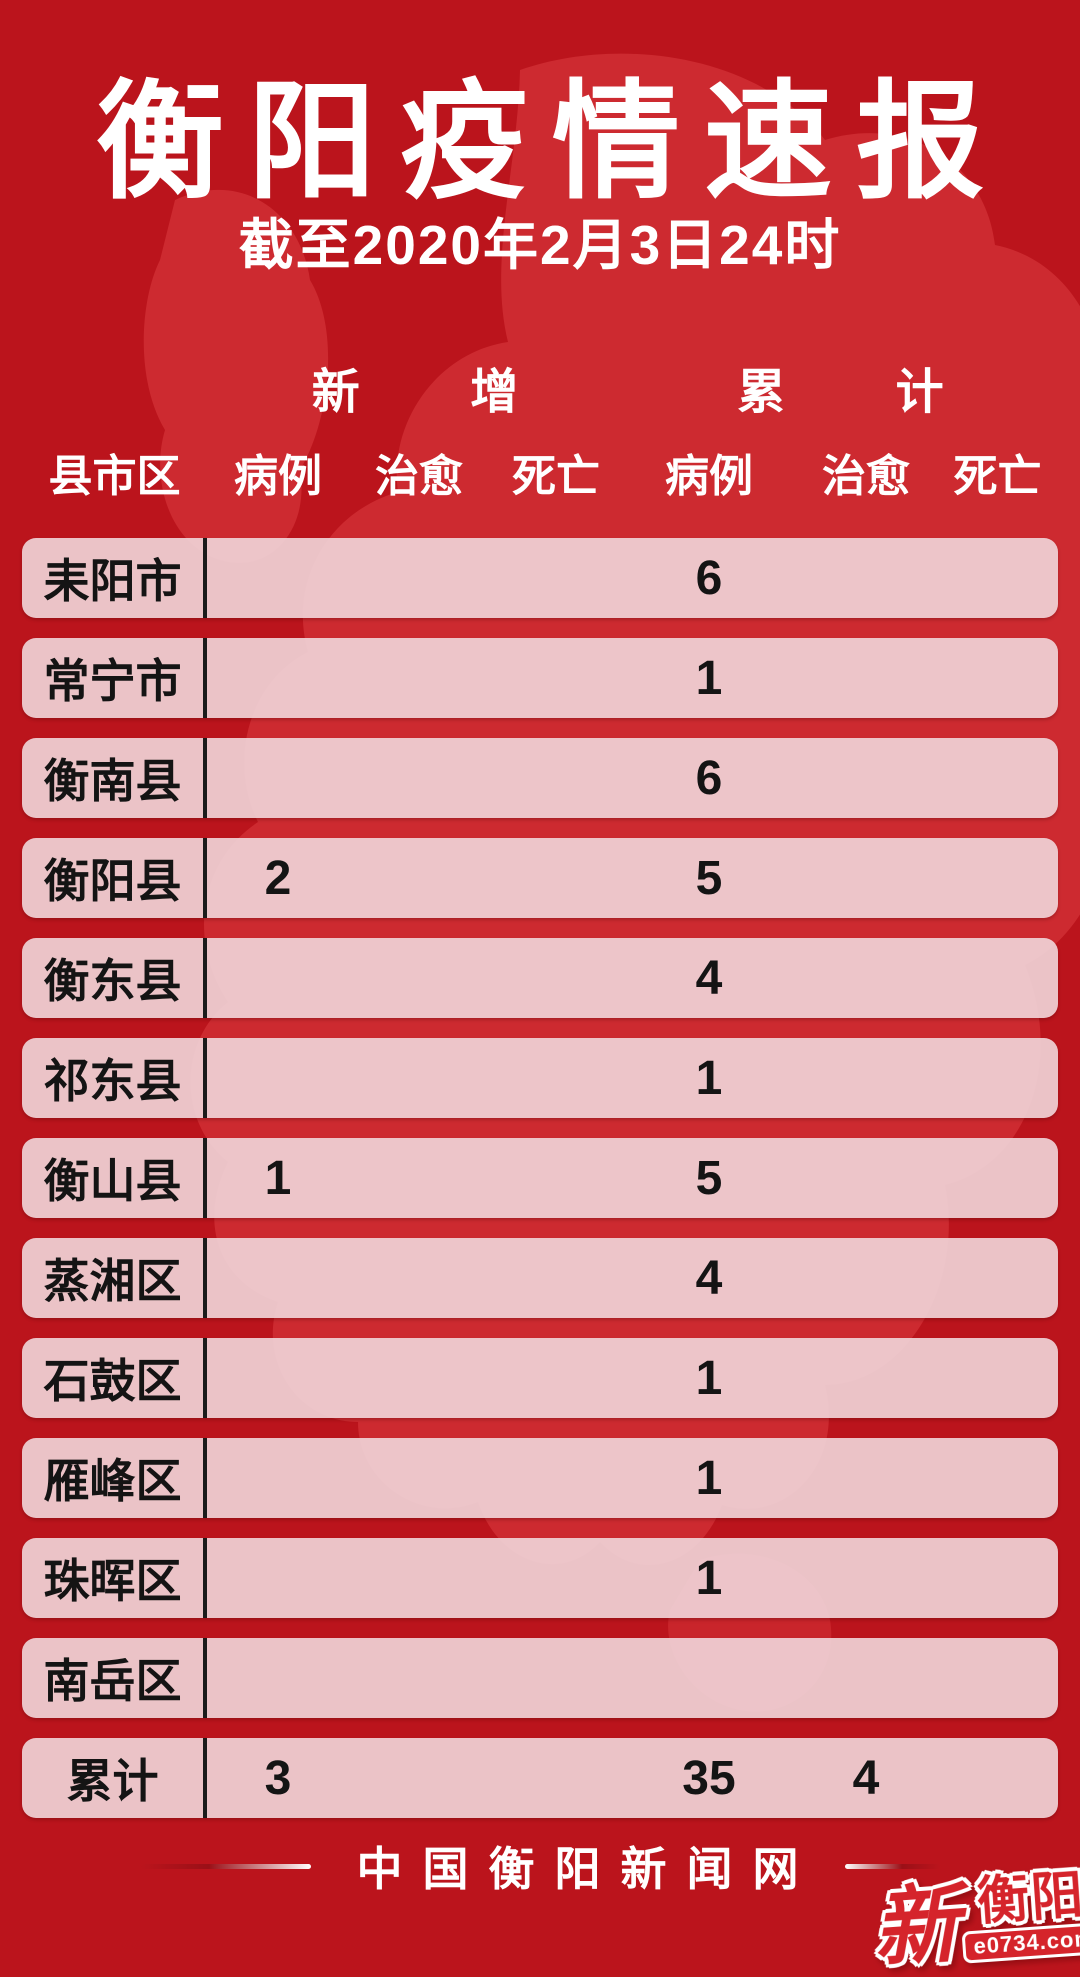  I want to click on col-header-total-cases: 病例, so click(709, 476).